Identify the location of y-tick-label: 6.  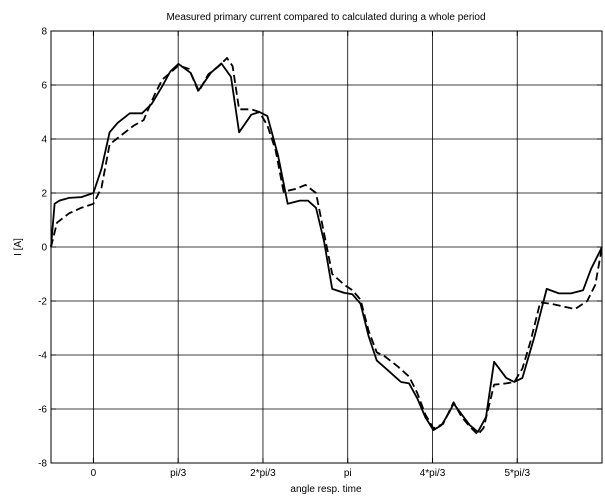
(44, 86).